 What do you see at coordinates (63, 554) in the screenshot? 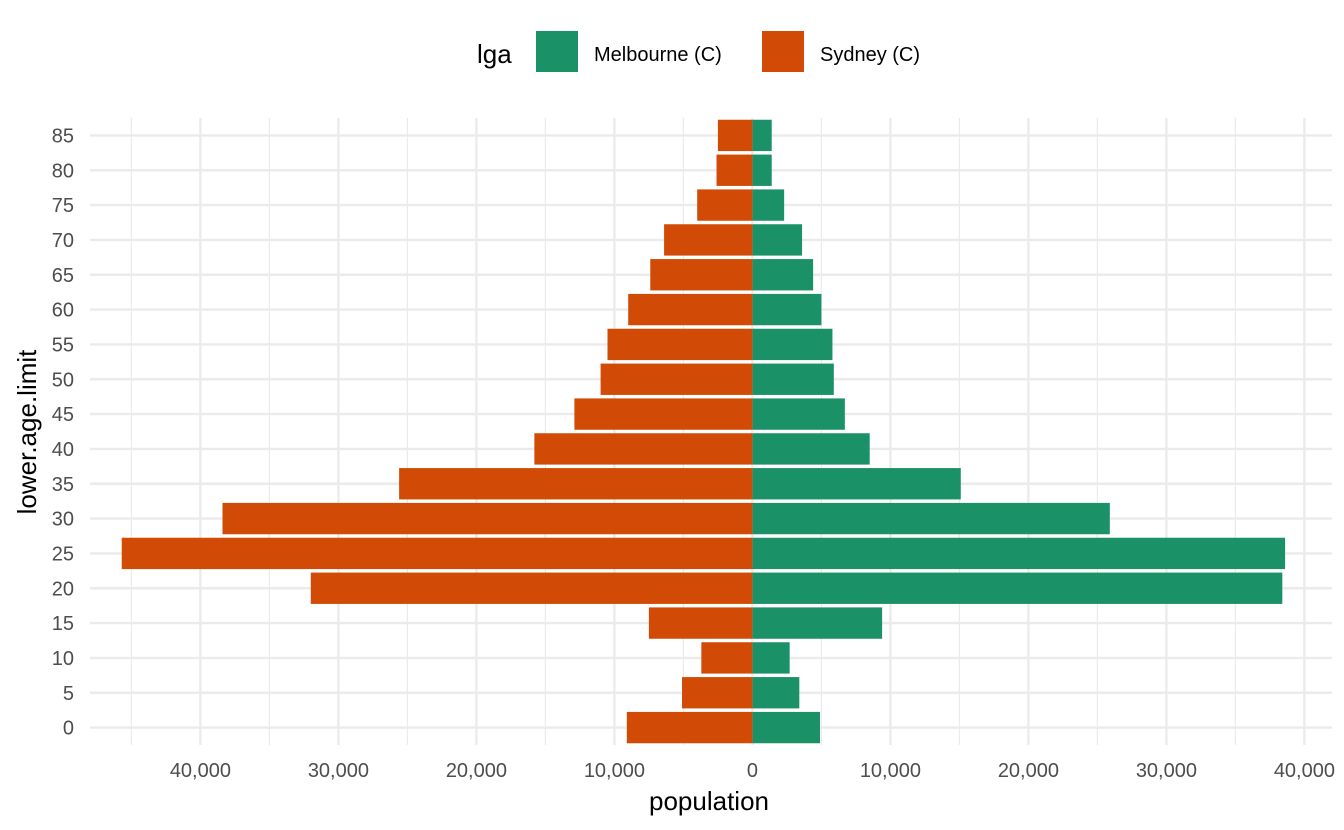
I see `y-tick-label: 25` at bounding box center [63, 554].